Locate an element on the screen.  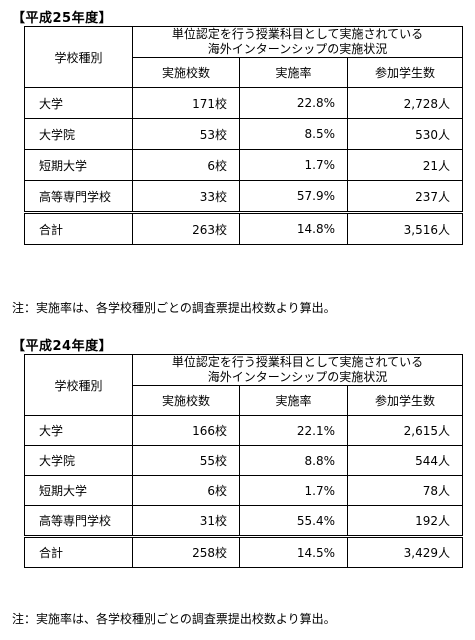
cell-rate: 22.1% is located at coordinates (293, 430).